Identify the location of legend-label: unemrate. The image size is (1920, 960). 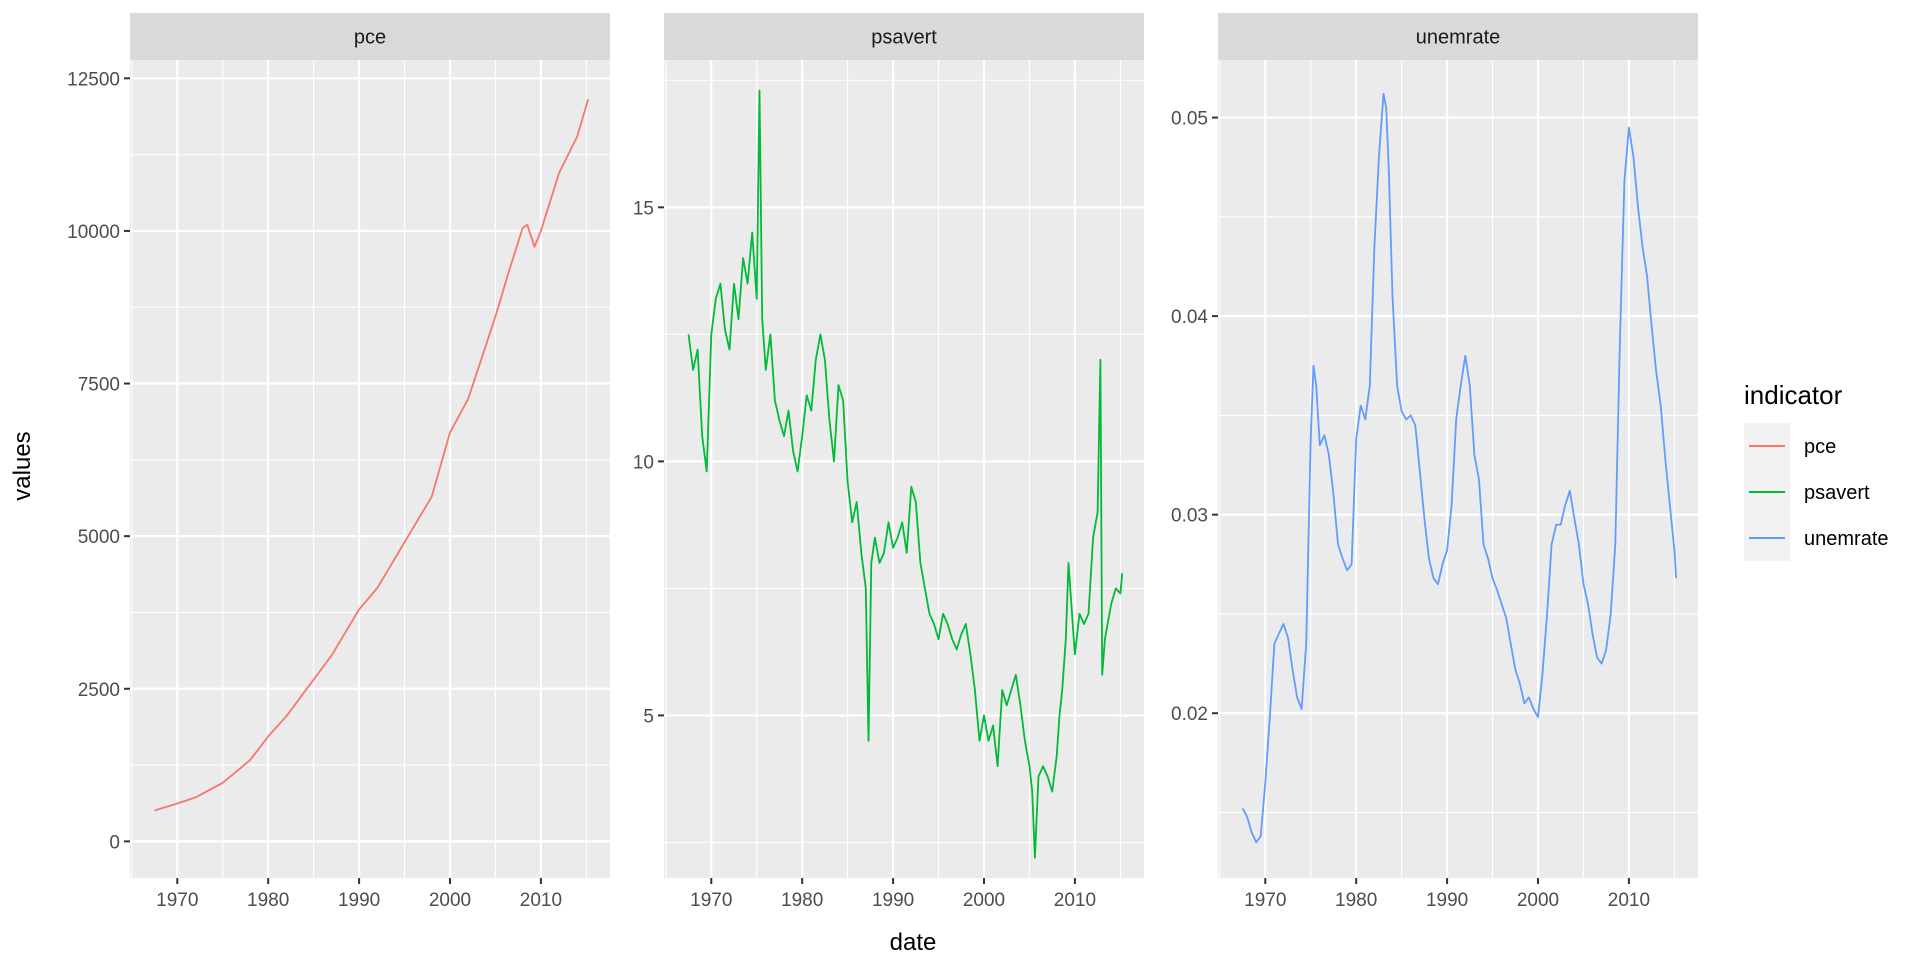
(1846, 539).